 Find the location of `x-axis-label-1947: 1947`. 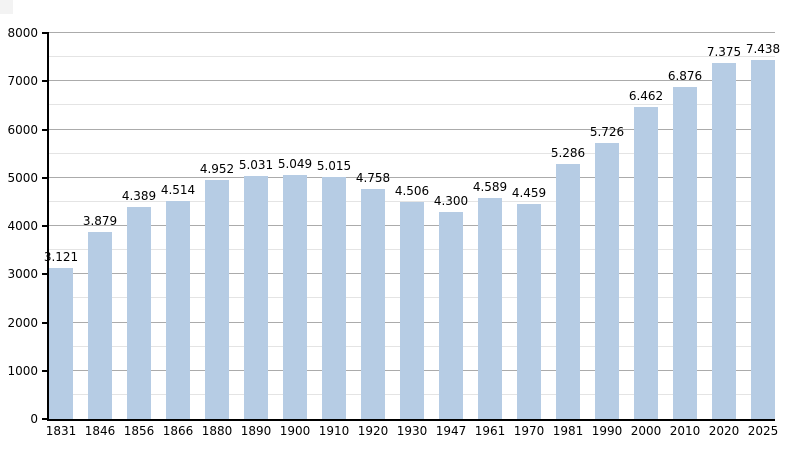

x-axis-label-1947: 1947 is located at coordinates (451, 431).